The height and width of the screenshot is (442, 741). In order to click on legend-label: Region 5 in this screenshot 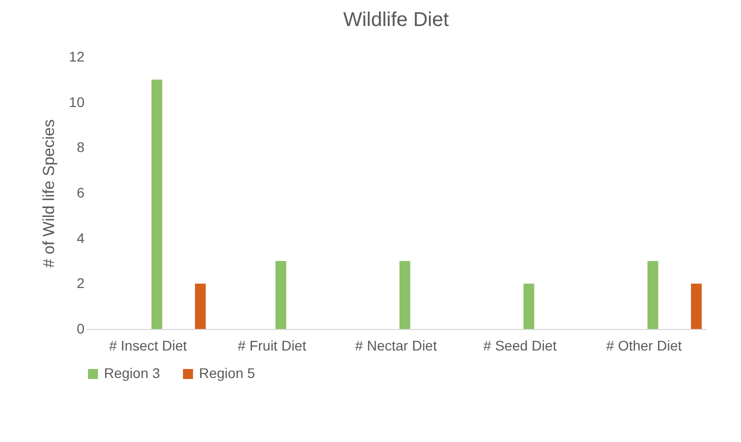, I will do `click(227, 373)`.